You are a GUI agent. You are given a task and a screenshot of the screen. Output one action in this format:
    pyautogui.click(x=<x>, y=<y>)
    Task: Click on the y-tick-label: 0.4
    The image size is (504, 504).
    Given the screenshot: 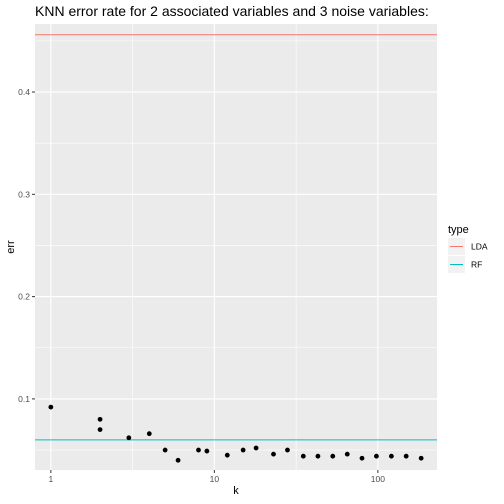 What is the action you would take?
    pyautogui.click(x=24, y=92)
    